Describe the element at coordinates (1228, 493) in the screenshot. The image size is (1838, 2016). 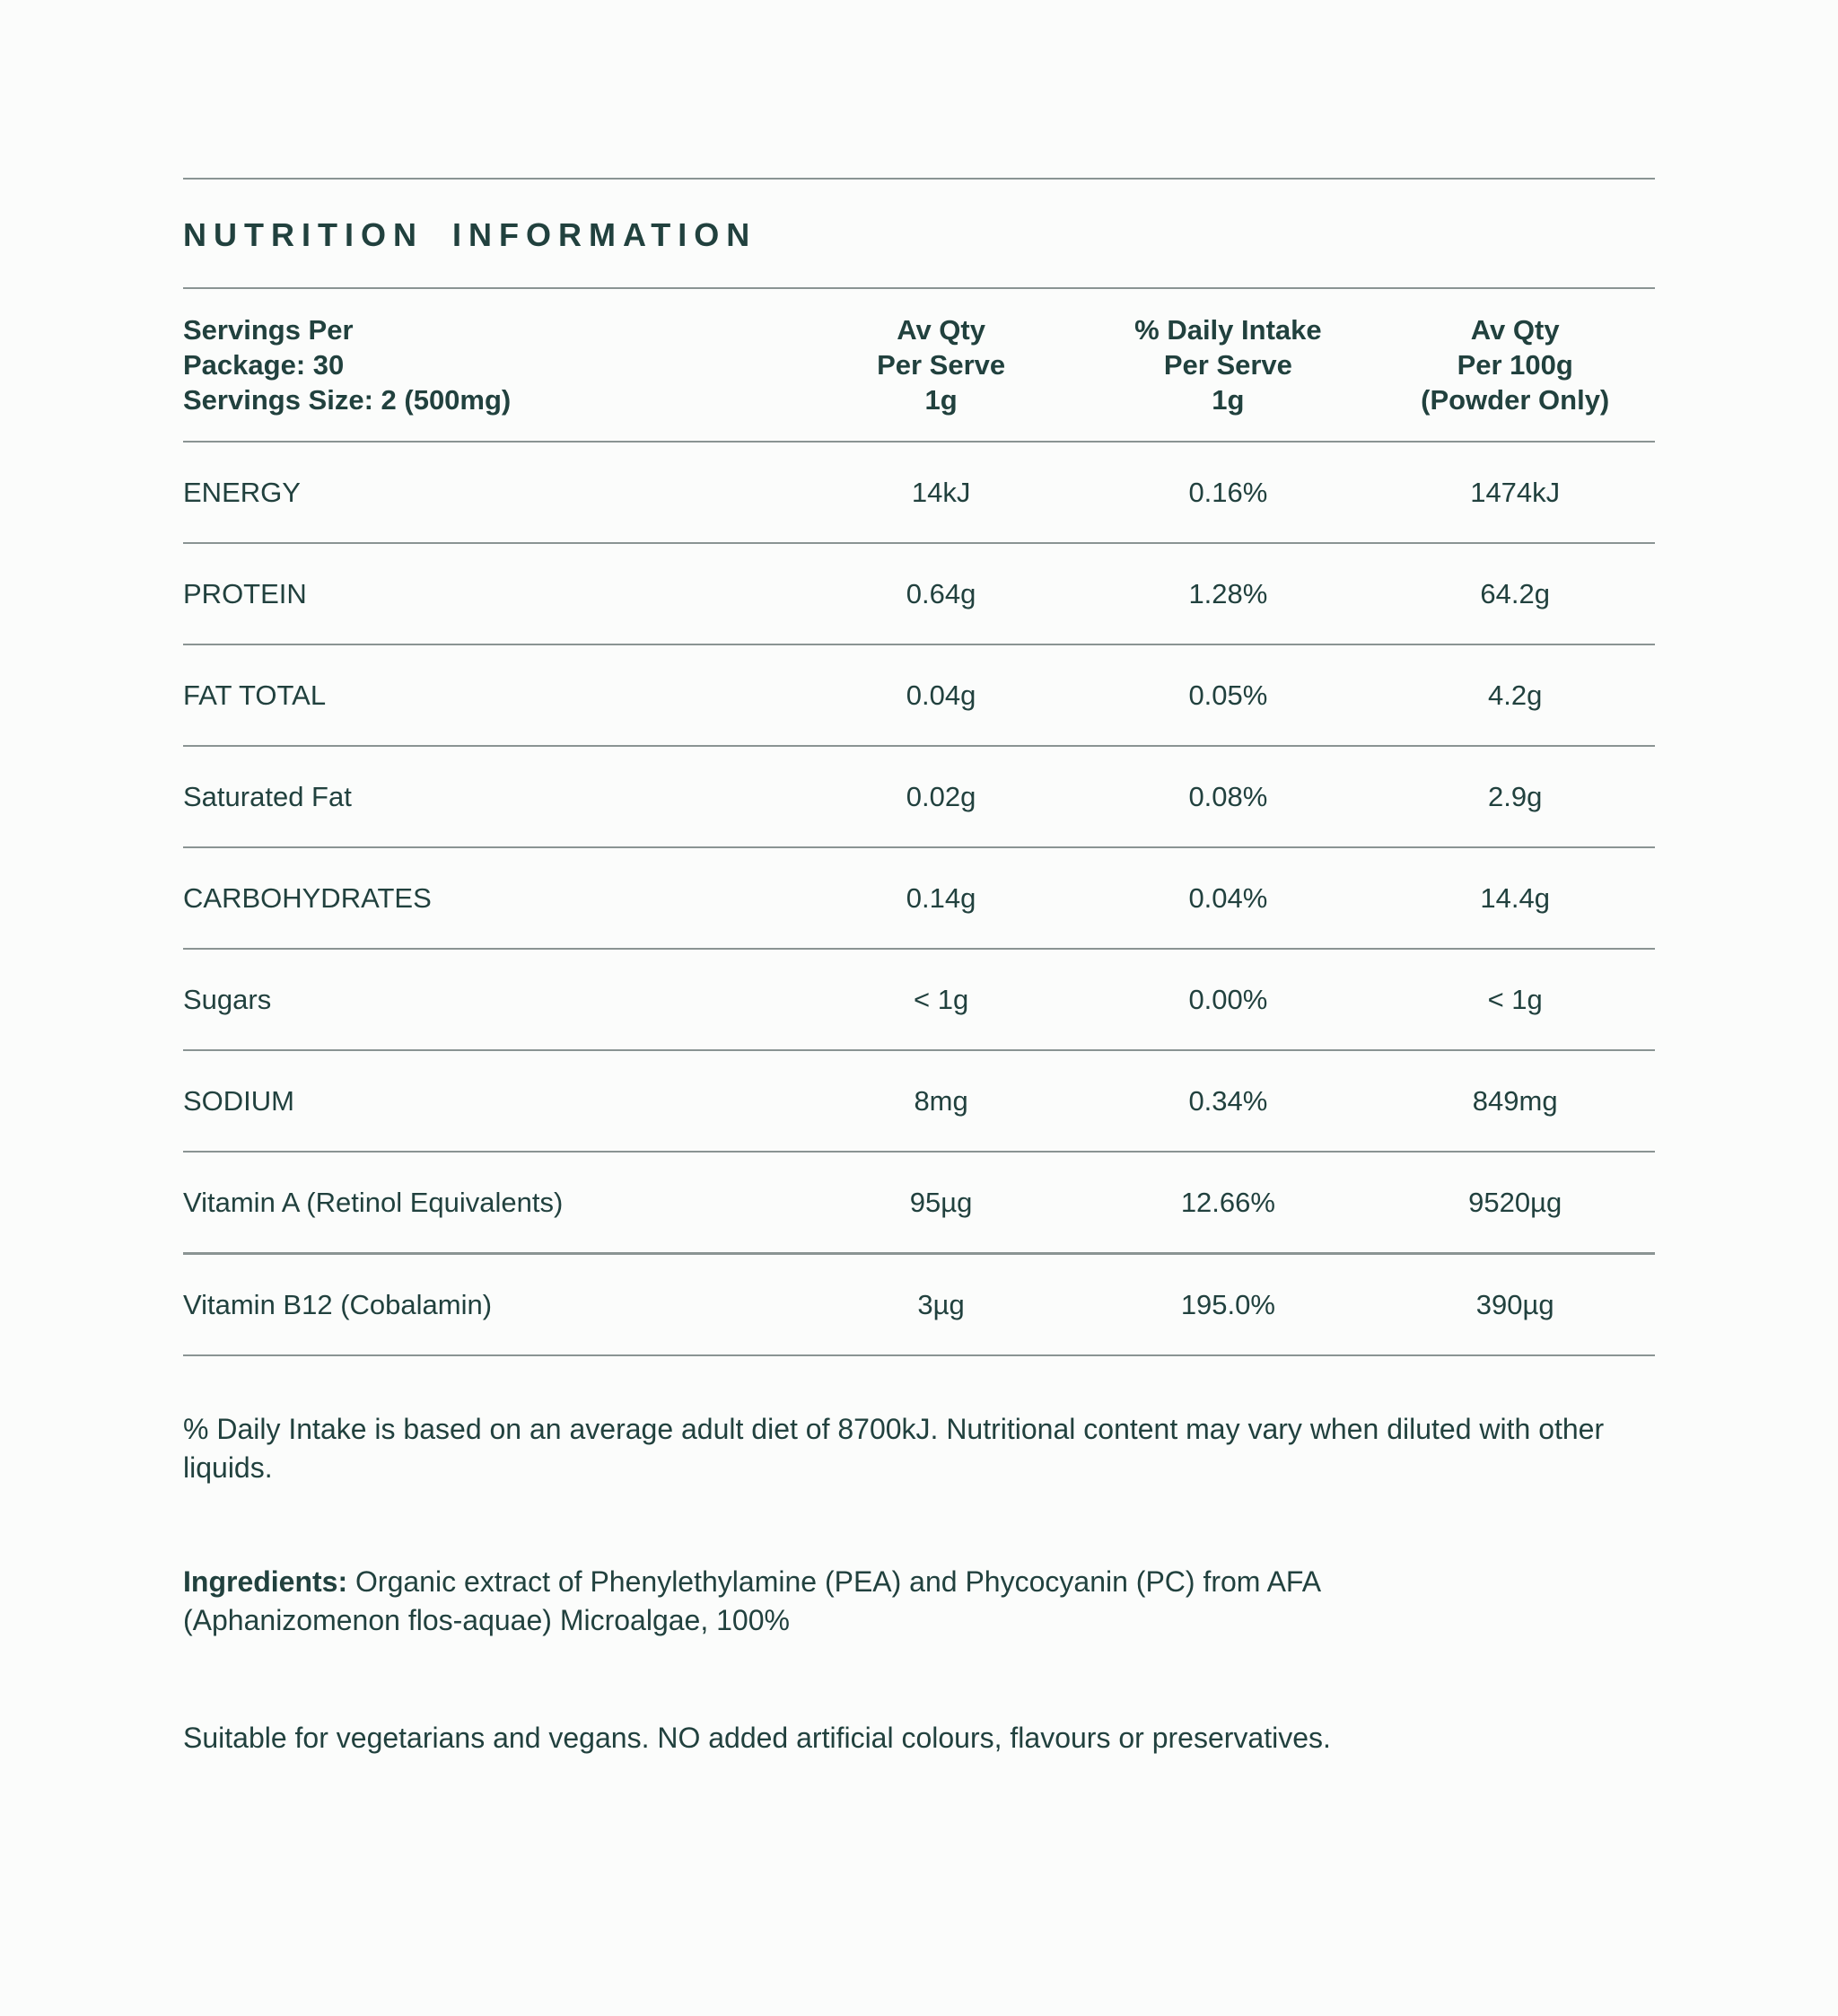
I see `daily-intake-value-cell: 0.16%` at that location.